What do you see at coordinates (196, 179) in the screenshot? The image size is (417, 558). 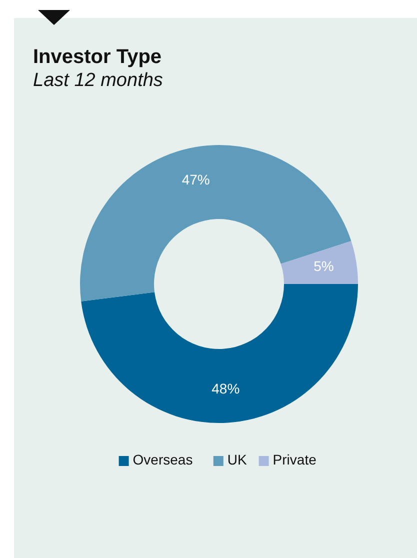 I see `data-label: 47%` at bounding box center [196, 179].